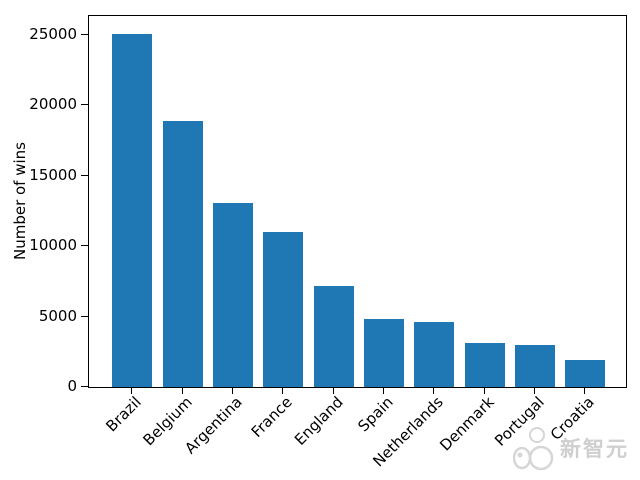  Describe the element at coordinates (72, 386) in the screenshot. I see `y-tick-label-0: 0` at that location.